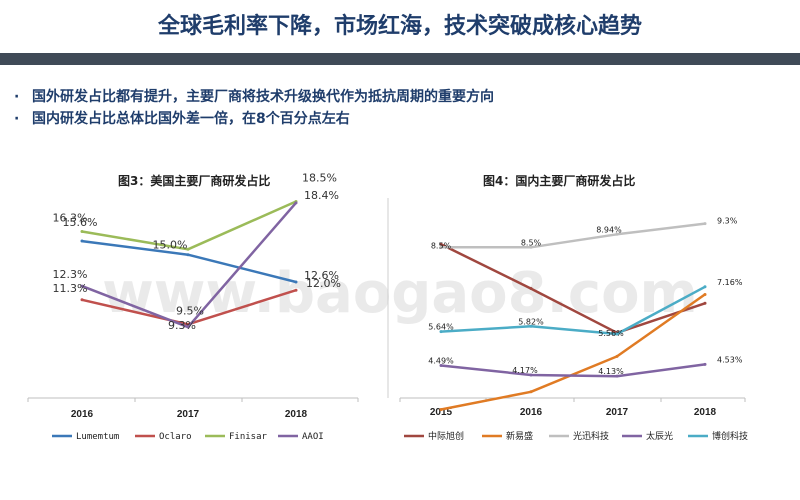  Describe the element at coordinates (400, 293) in the screenshot. I see `watermark-text: www.baogao8.com` at that location.